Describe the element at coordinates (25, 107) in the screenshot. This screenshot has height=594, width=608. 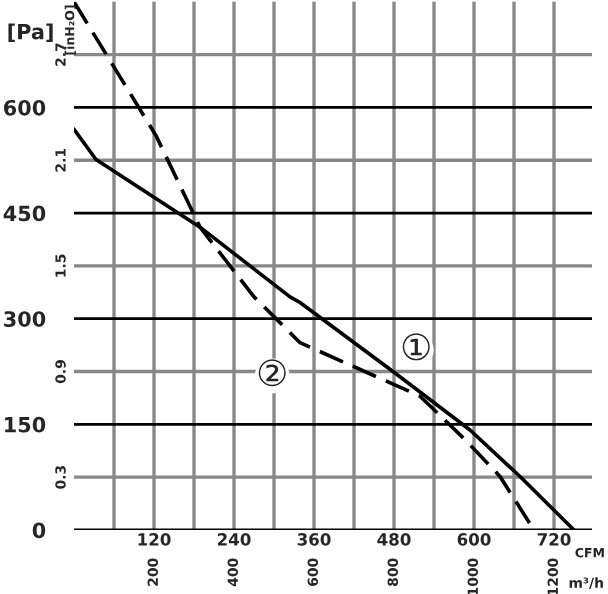
I see `y-tick-label: 600` at that location.